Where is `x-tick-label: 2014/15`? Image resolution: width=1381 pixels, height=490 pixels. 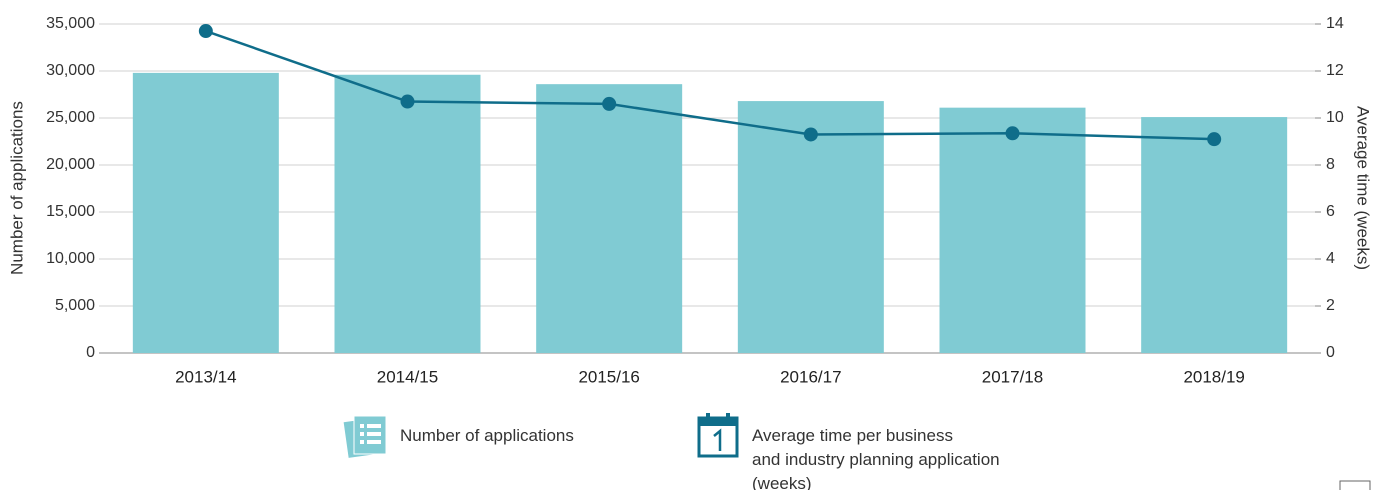 x-tick-label: 2014/15 is located at coordinates (407, 376).